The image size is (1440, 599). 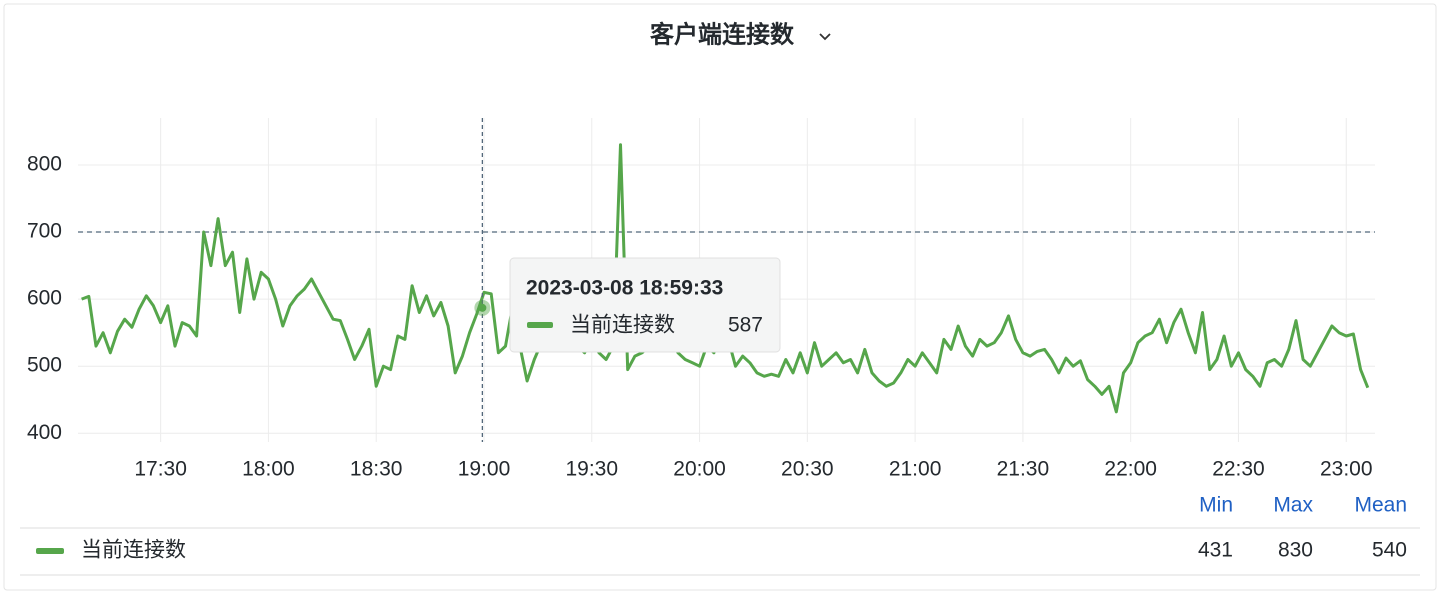 What do you see at coordinates (1130, 469) in the screenshot?
I see `x-tick-label: 22:00` at bounding box center [1130, 469].